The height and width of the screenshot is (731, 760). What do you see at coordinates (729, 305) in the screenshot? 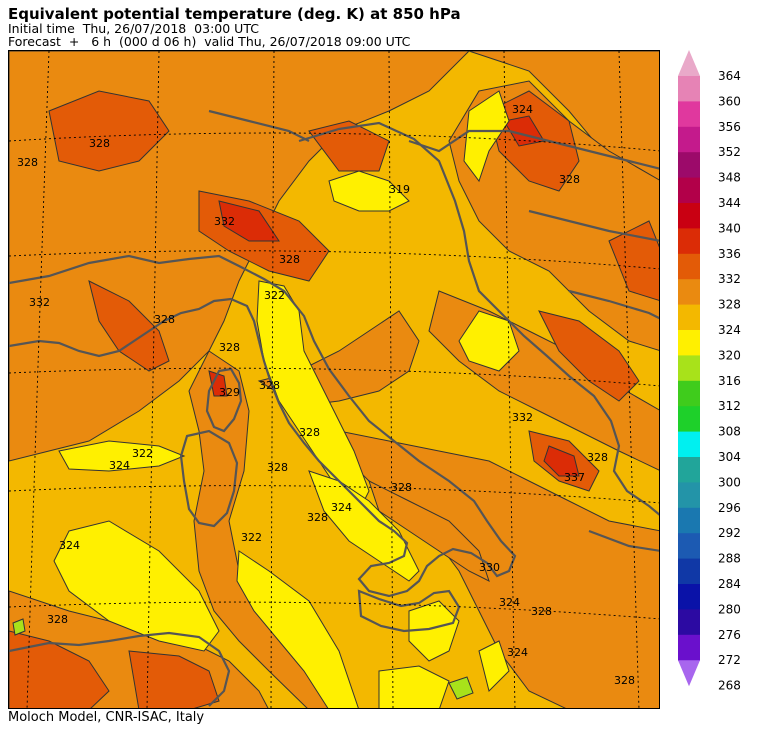
I see `colorbar-tick-label: 328` at bounding box center [729, 305].